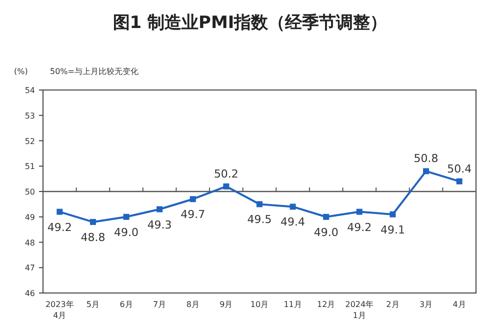 The height and width of the screenshot is (327, 500). I want to click on data-label: 48.8, so click(93, 237).